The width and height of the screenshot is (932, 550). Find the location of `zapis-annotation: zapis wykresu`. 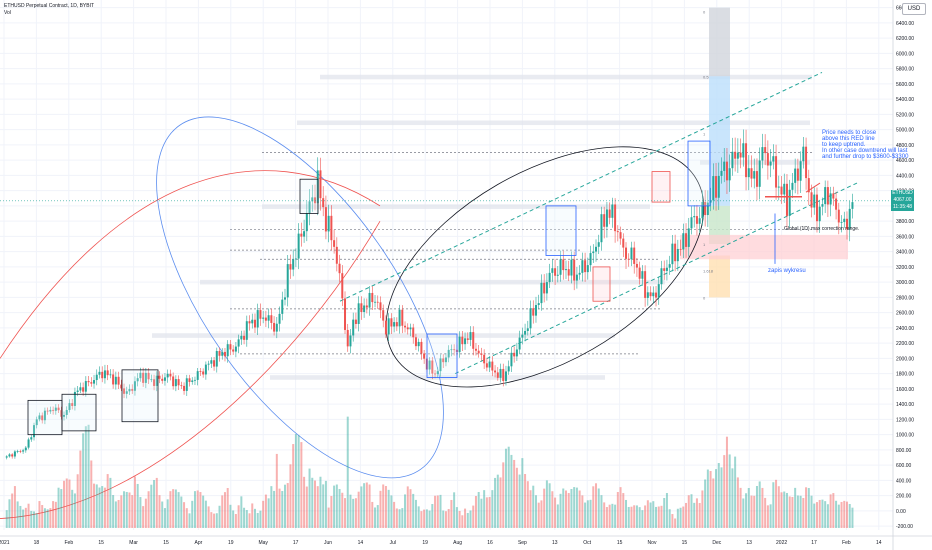

zapis-annotation: zapis wykresu is located at coordinates (787, 271).